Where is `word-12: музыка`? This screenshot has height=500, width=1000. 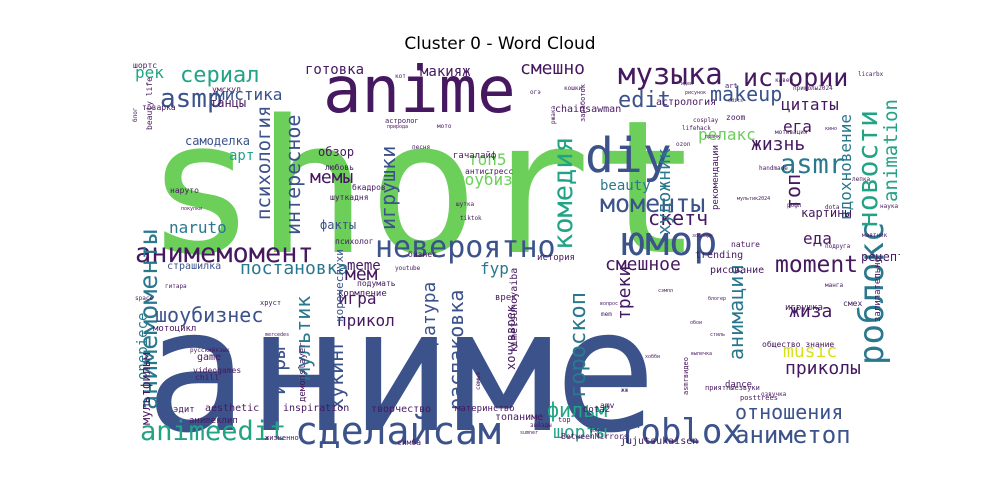 word-12: музыка is located at coordinates (670, 75).